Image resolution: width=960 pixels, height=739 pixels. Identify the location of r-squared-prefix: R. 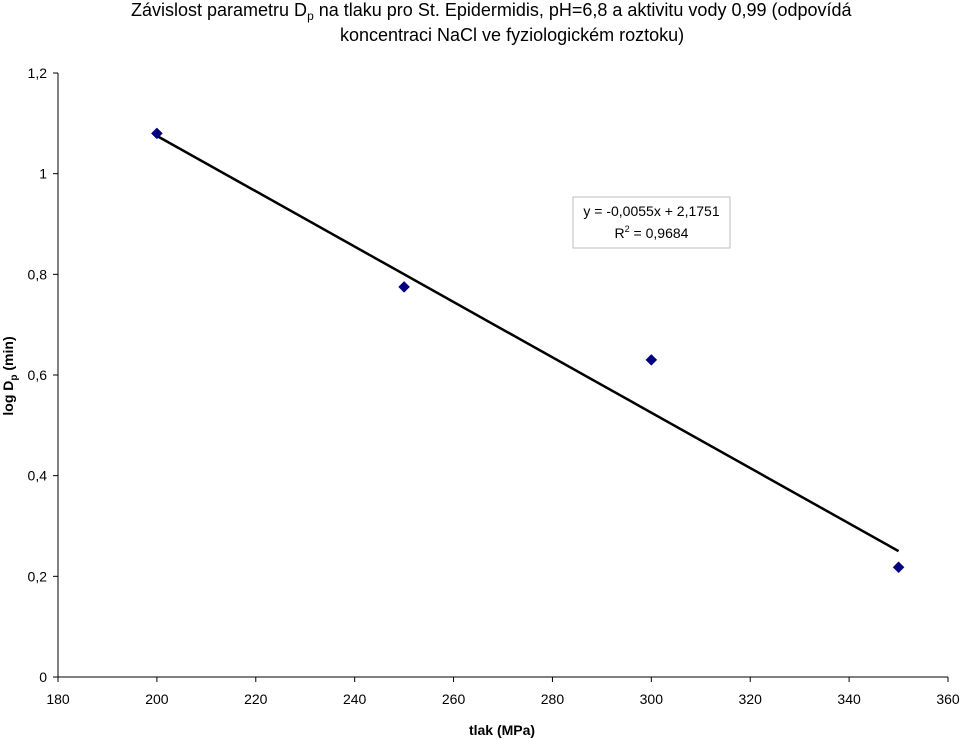
(620, 233).